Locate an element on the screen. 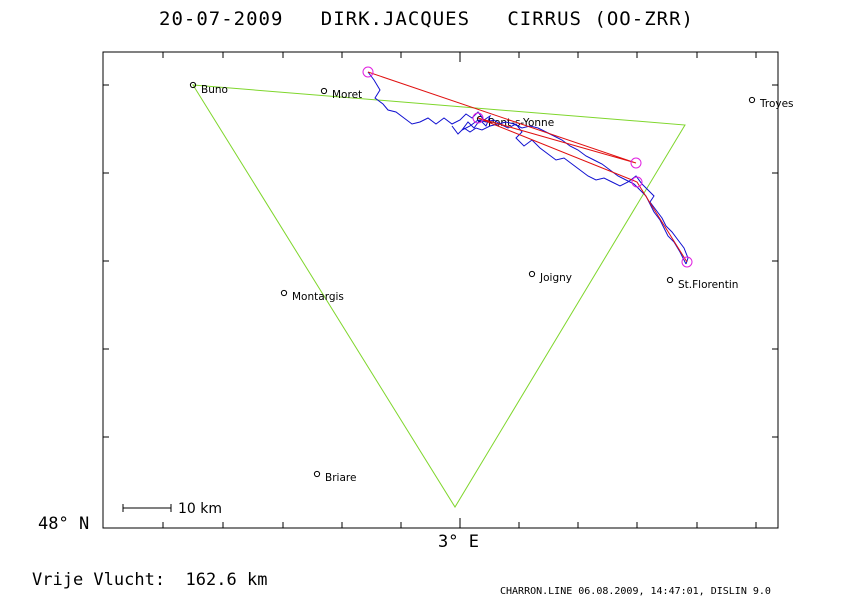  free-flight-distance: Vrije Vlucht: 162.6 km is located at coordinates (149, 580).